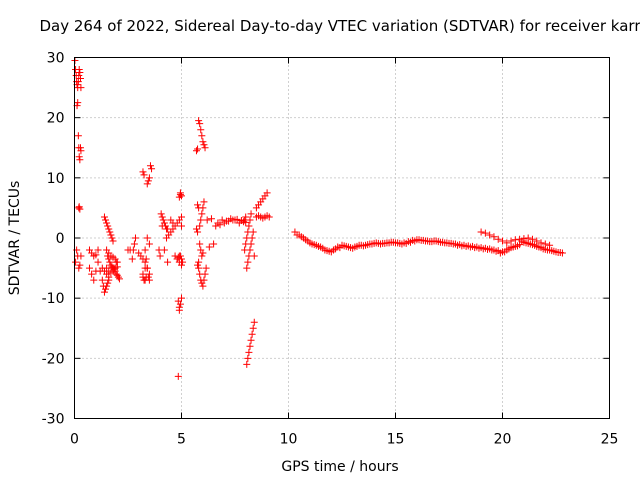  What do you see at coordinates (60, 239) in the screenshot?
I see `y-tick-label: 0` at bounding box center [60, 239].